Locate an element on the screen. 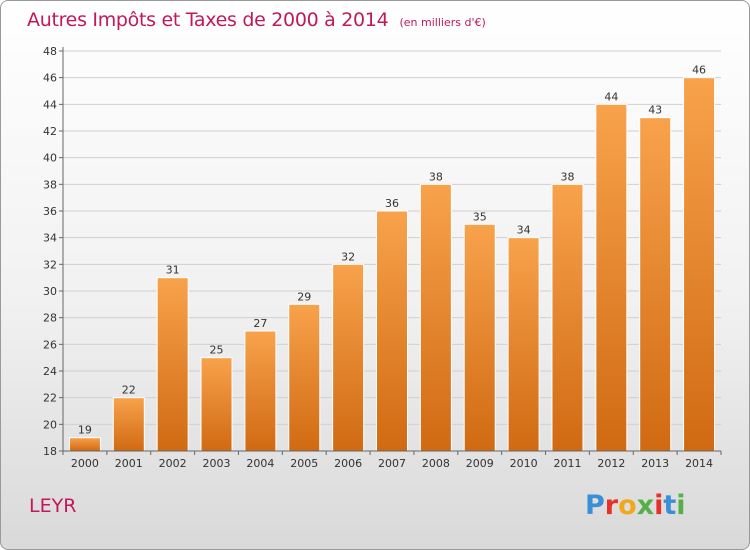  x-tick-label: 2012 is located at coordinates (611, 463).